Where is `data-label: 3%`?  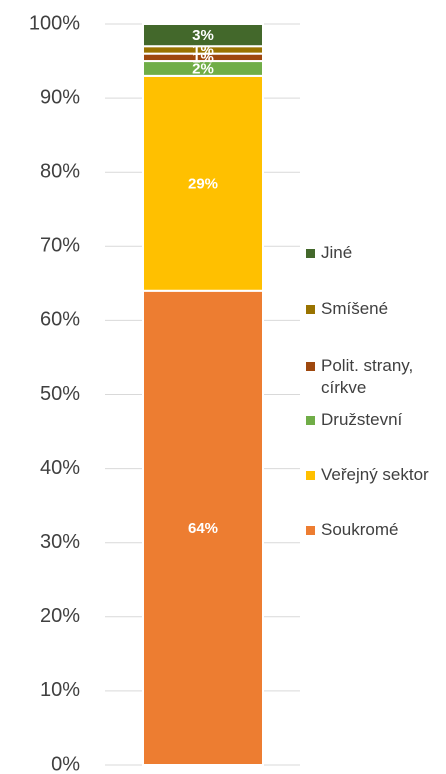
data-label: 3% is located at coordinates (203, 35).